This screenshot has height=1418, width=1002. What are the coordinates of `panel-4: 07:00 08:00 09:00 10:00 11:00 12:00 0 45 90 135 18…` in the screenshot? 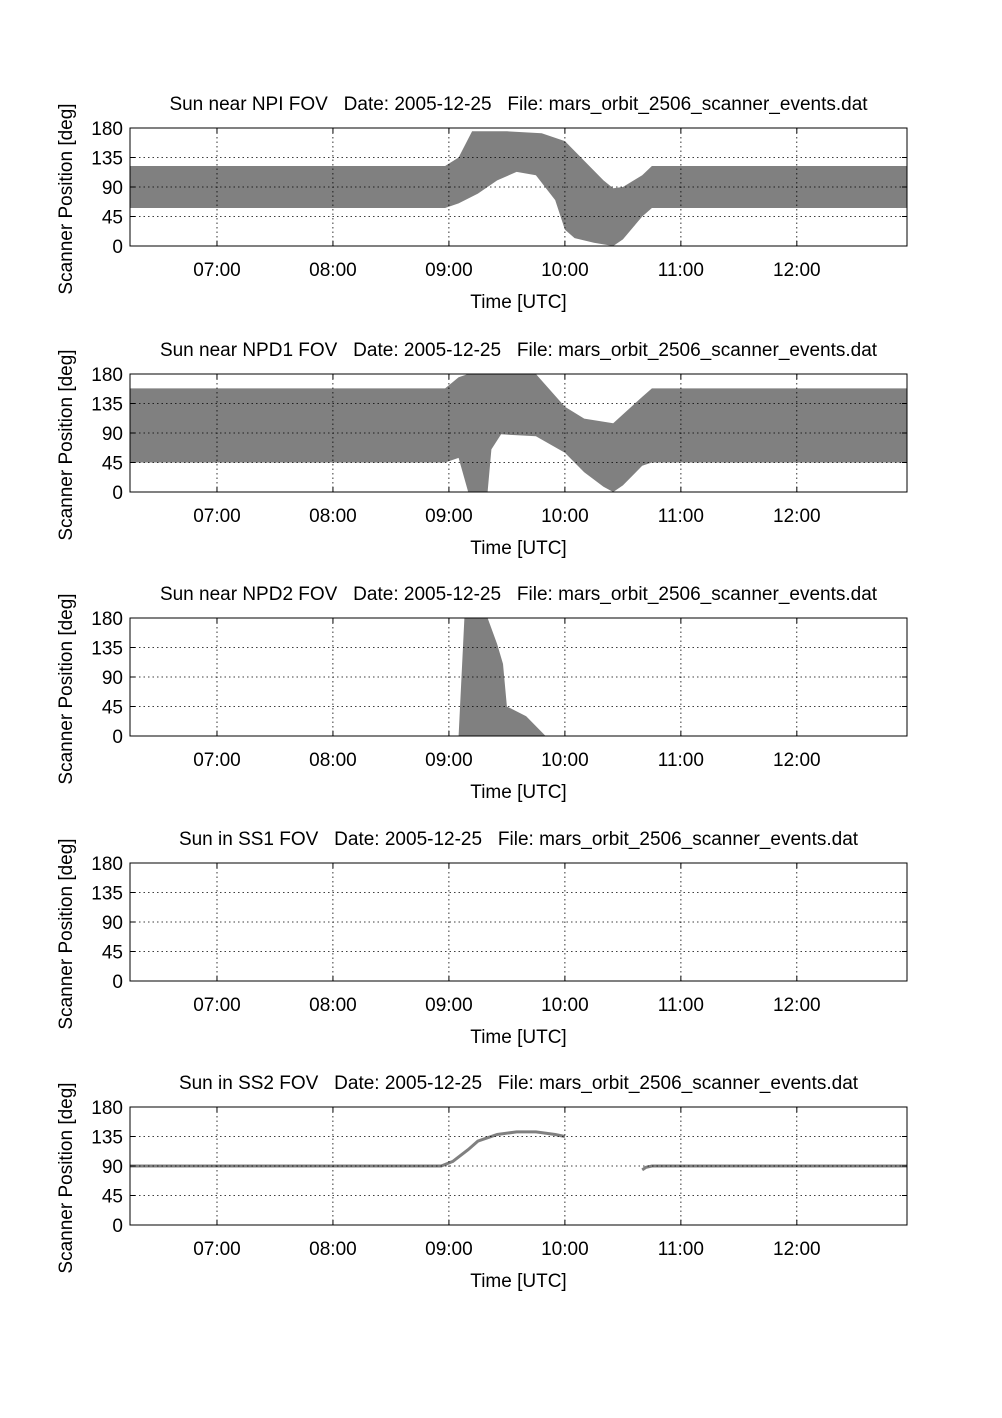 It's located at (482, 938).